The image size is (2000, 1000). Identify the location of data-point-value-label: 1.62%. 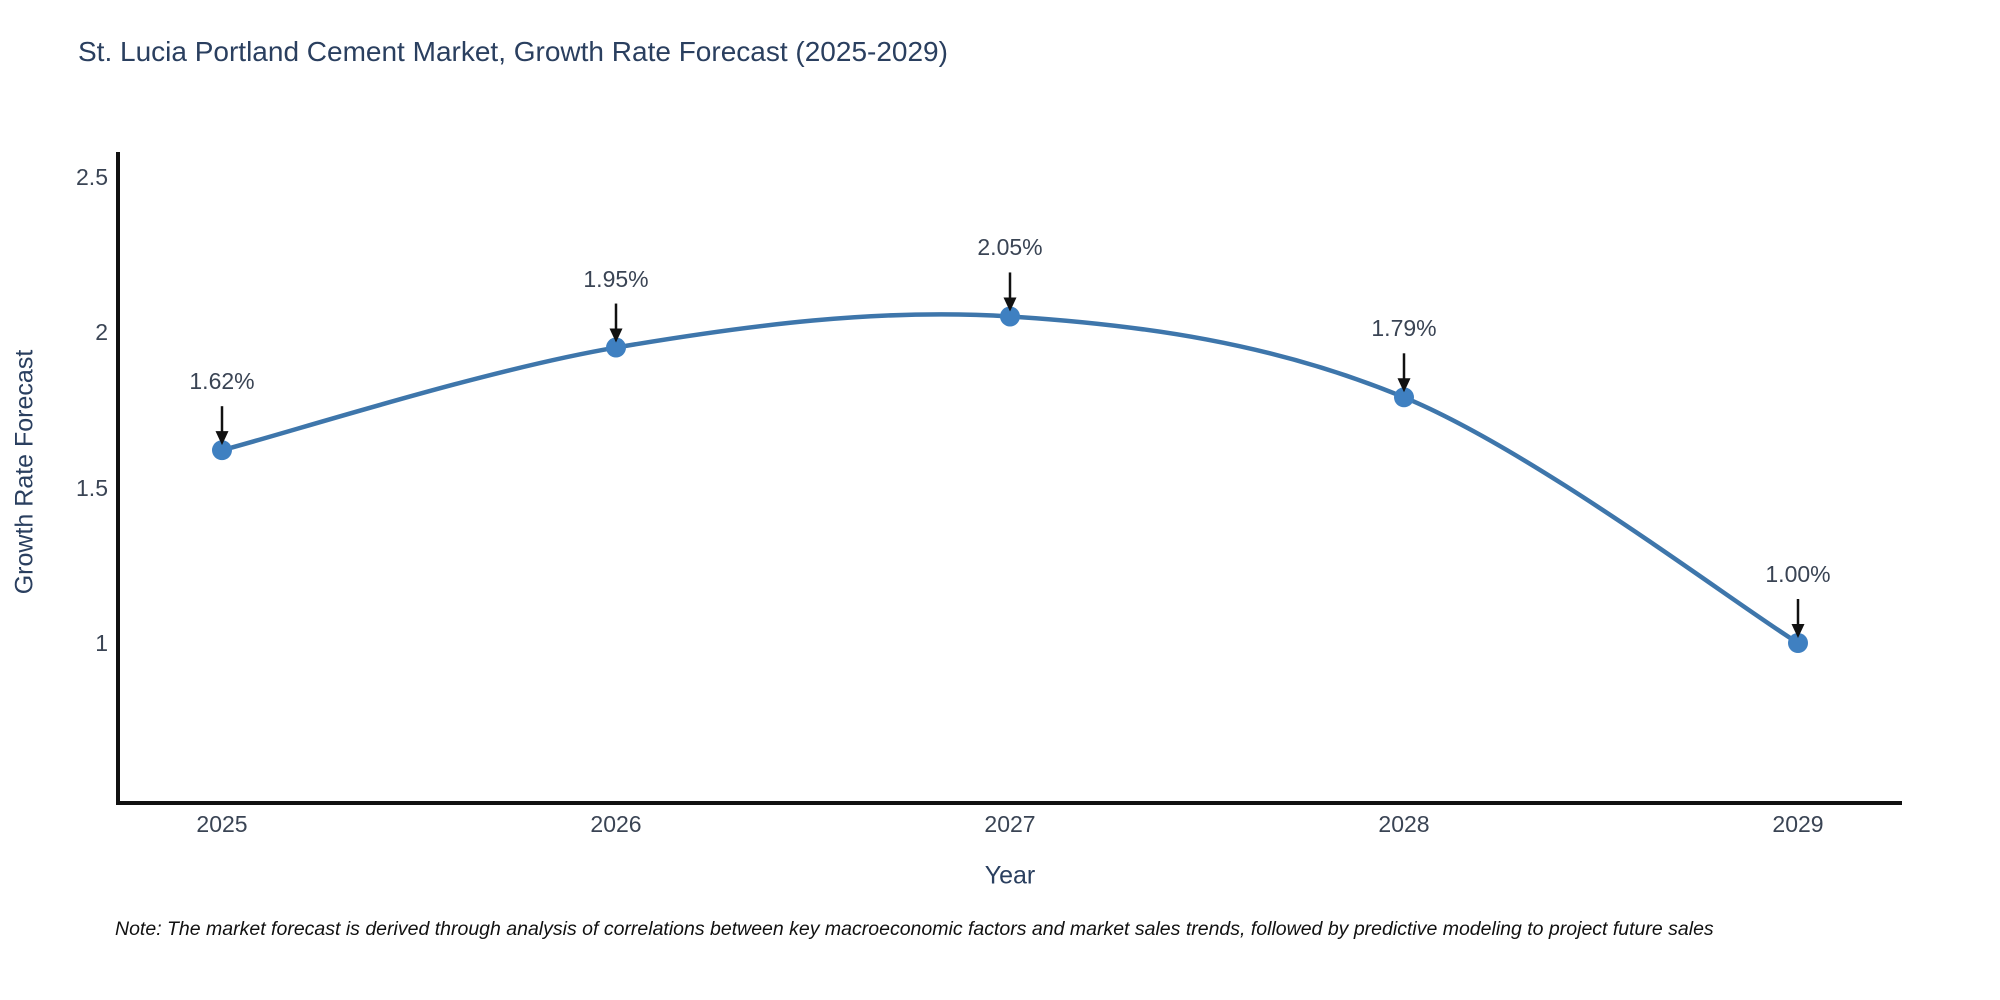
(222, 381).